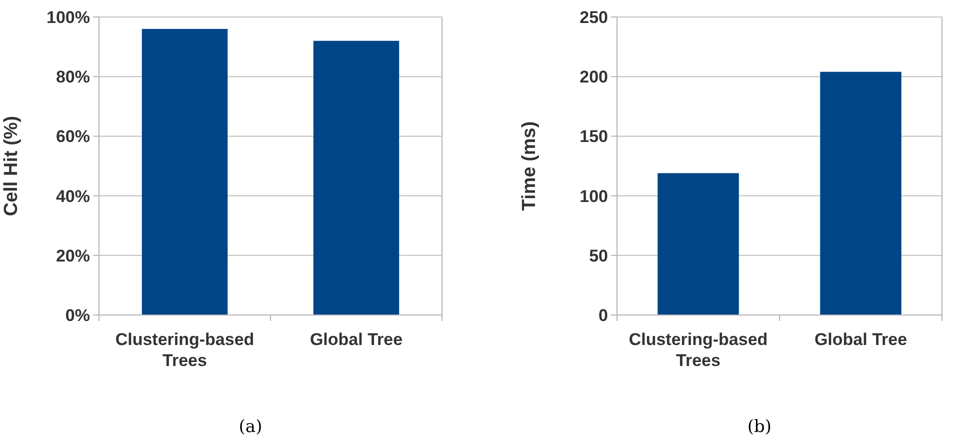 This screenshot has height=441, width=965. I want to click on y-axis-title: Time (ms), so click(529, 166).